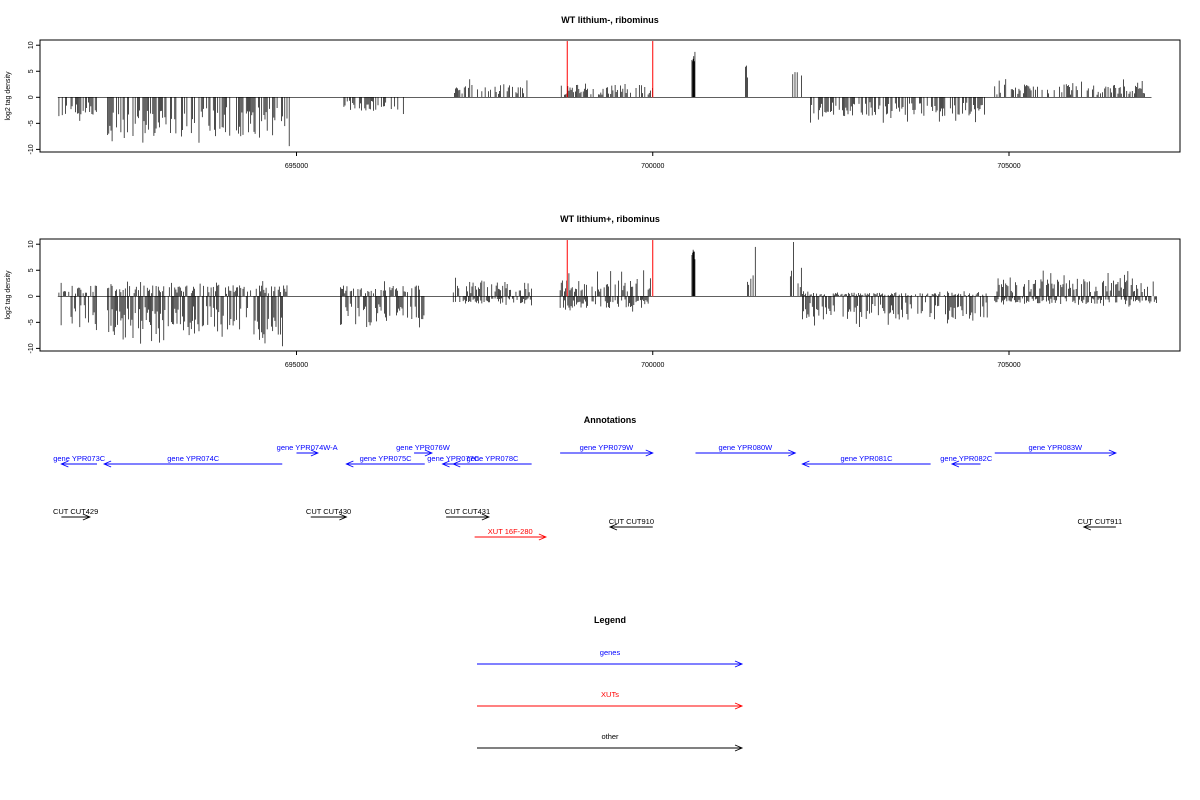 The height and width of the screenshot is (800, 1200). I want to click on annotation-label: gene YPR073C, so click(79, 458).